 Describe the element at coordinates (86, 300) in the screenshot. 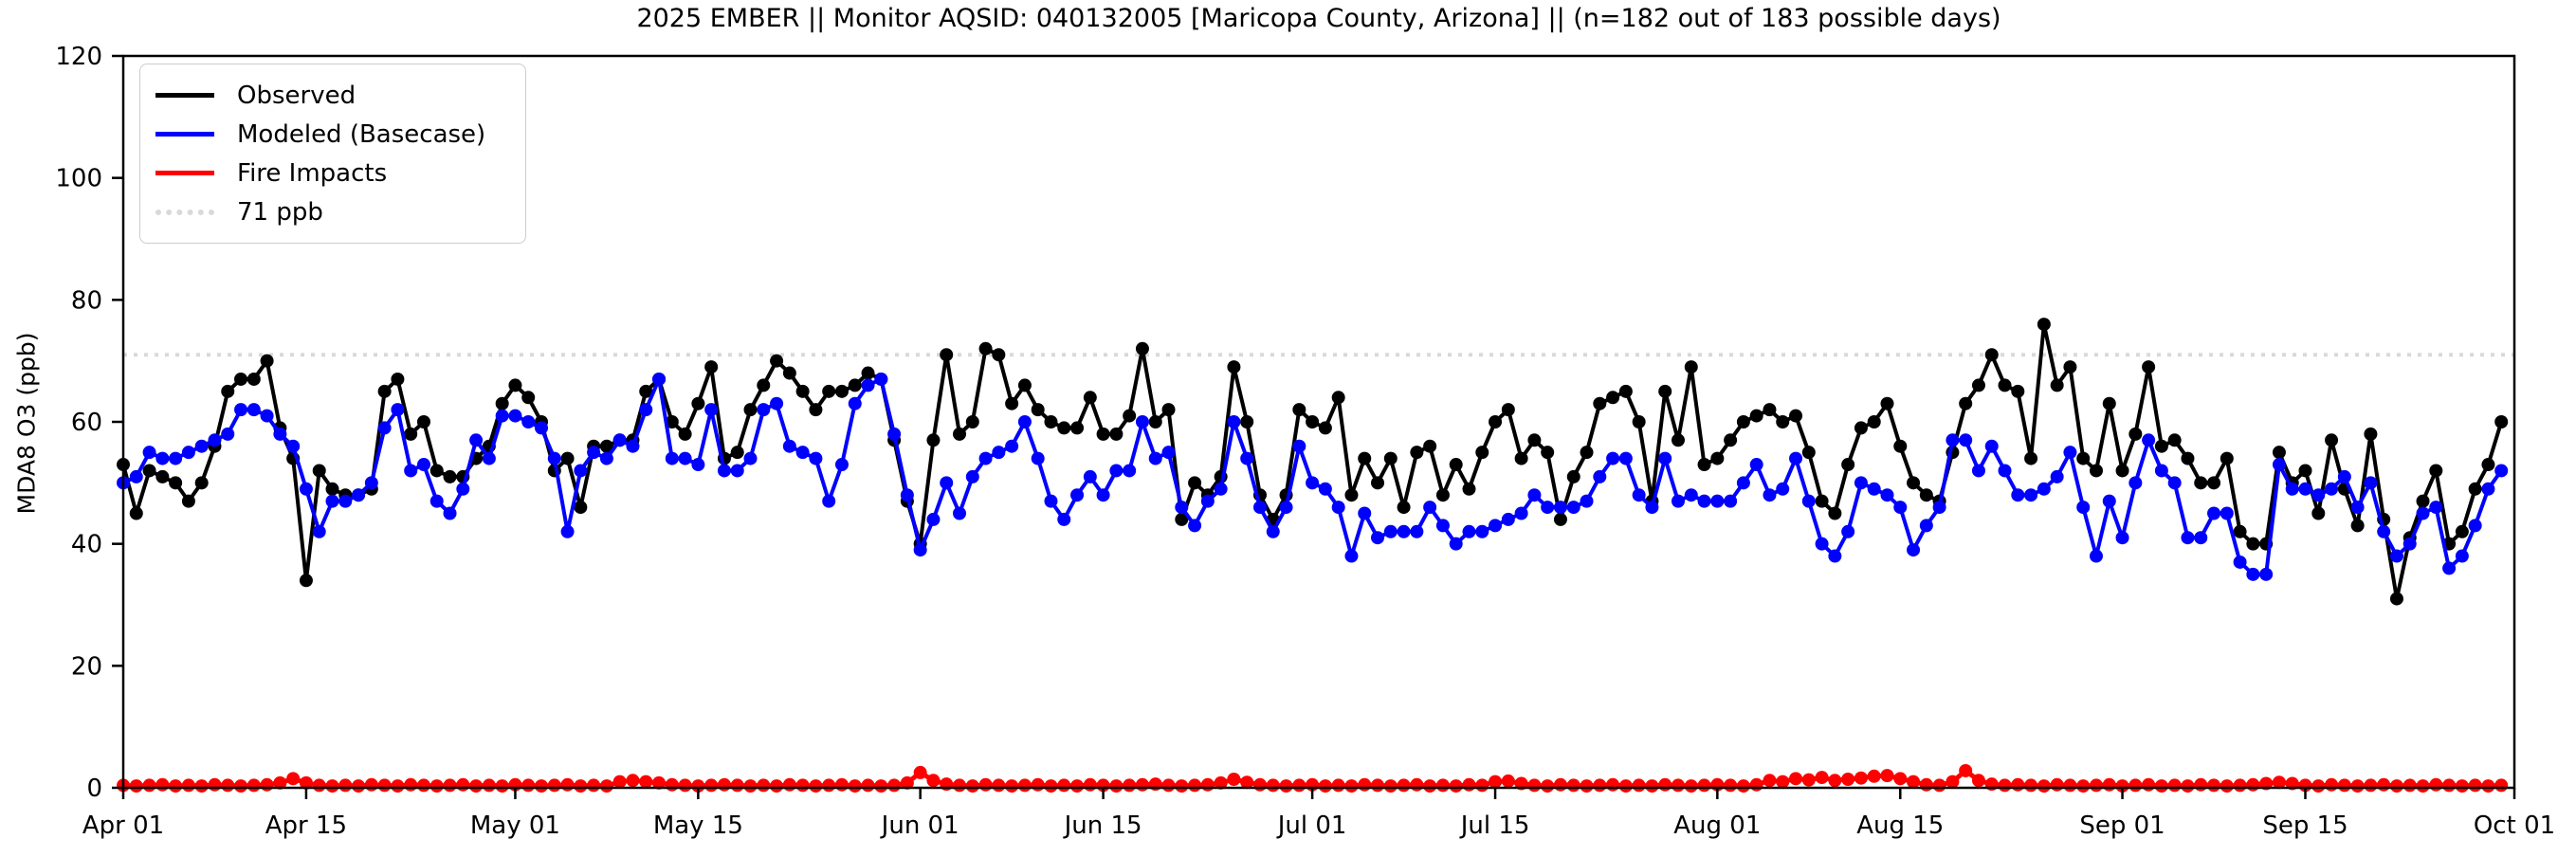

I see `y-tick-label: 80` at that location.